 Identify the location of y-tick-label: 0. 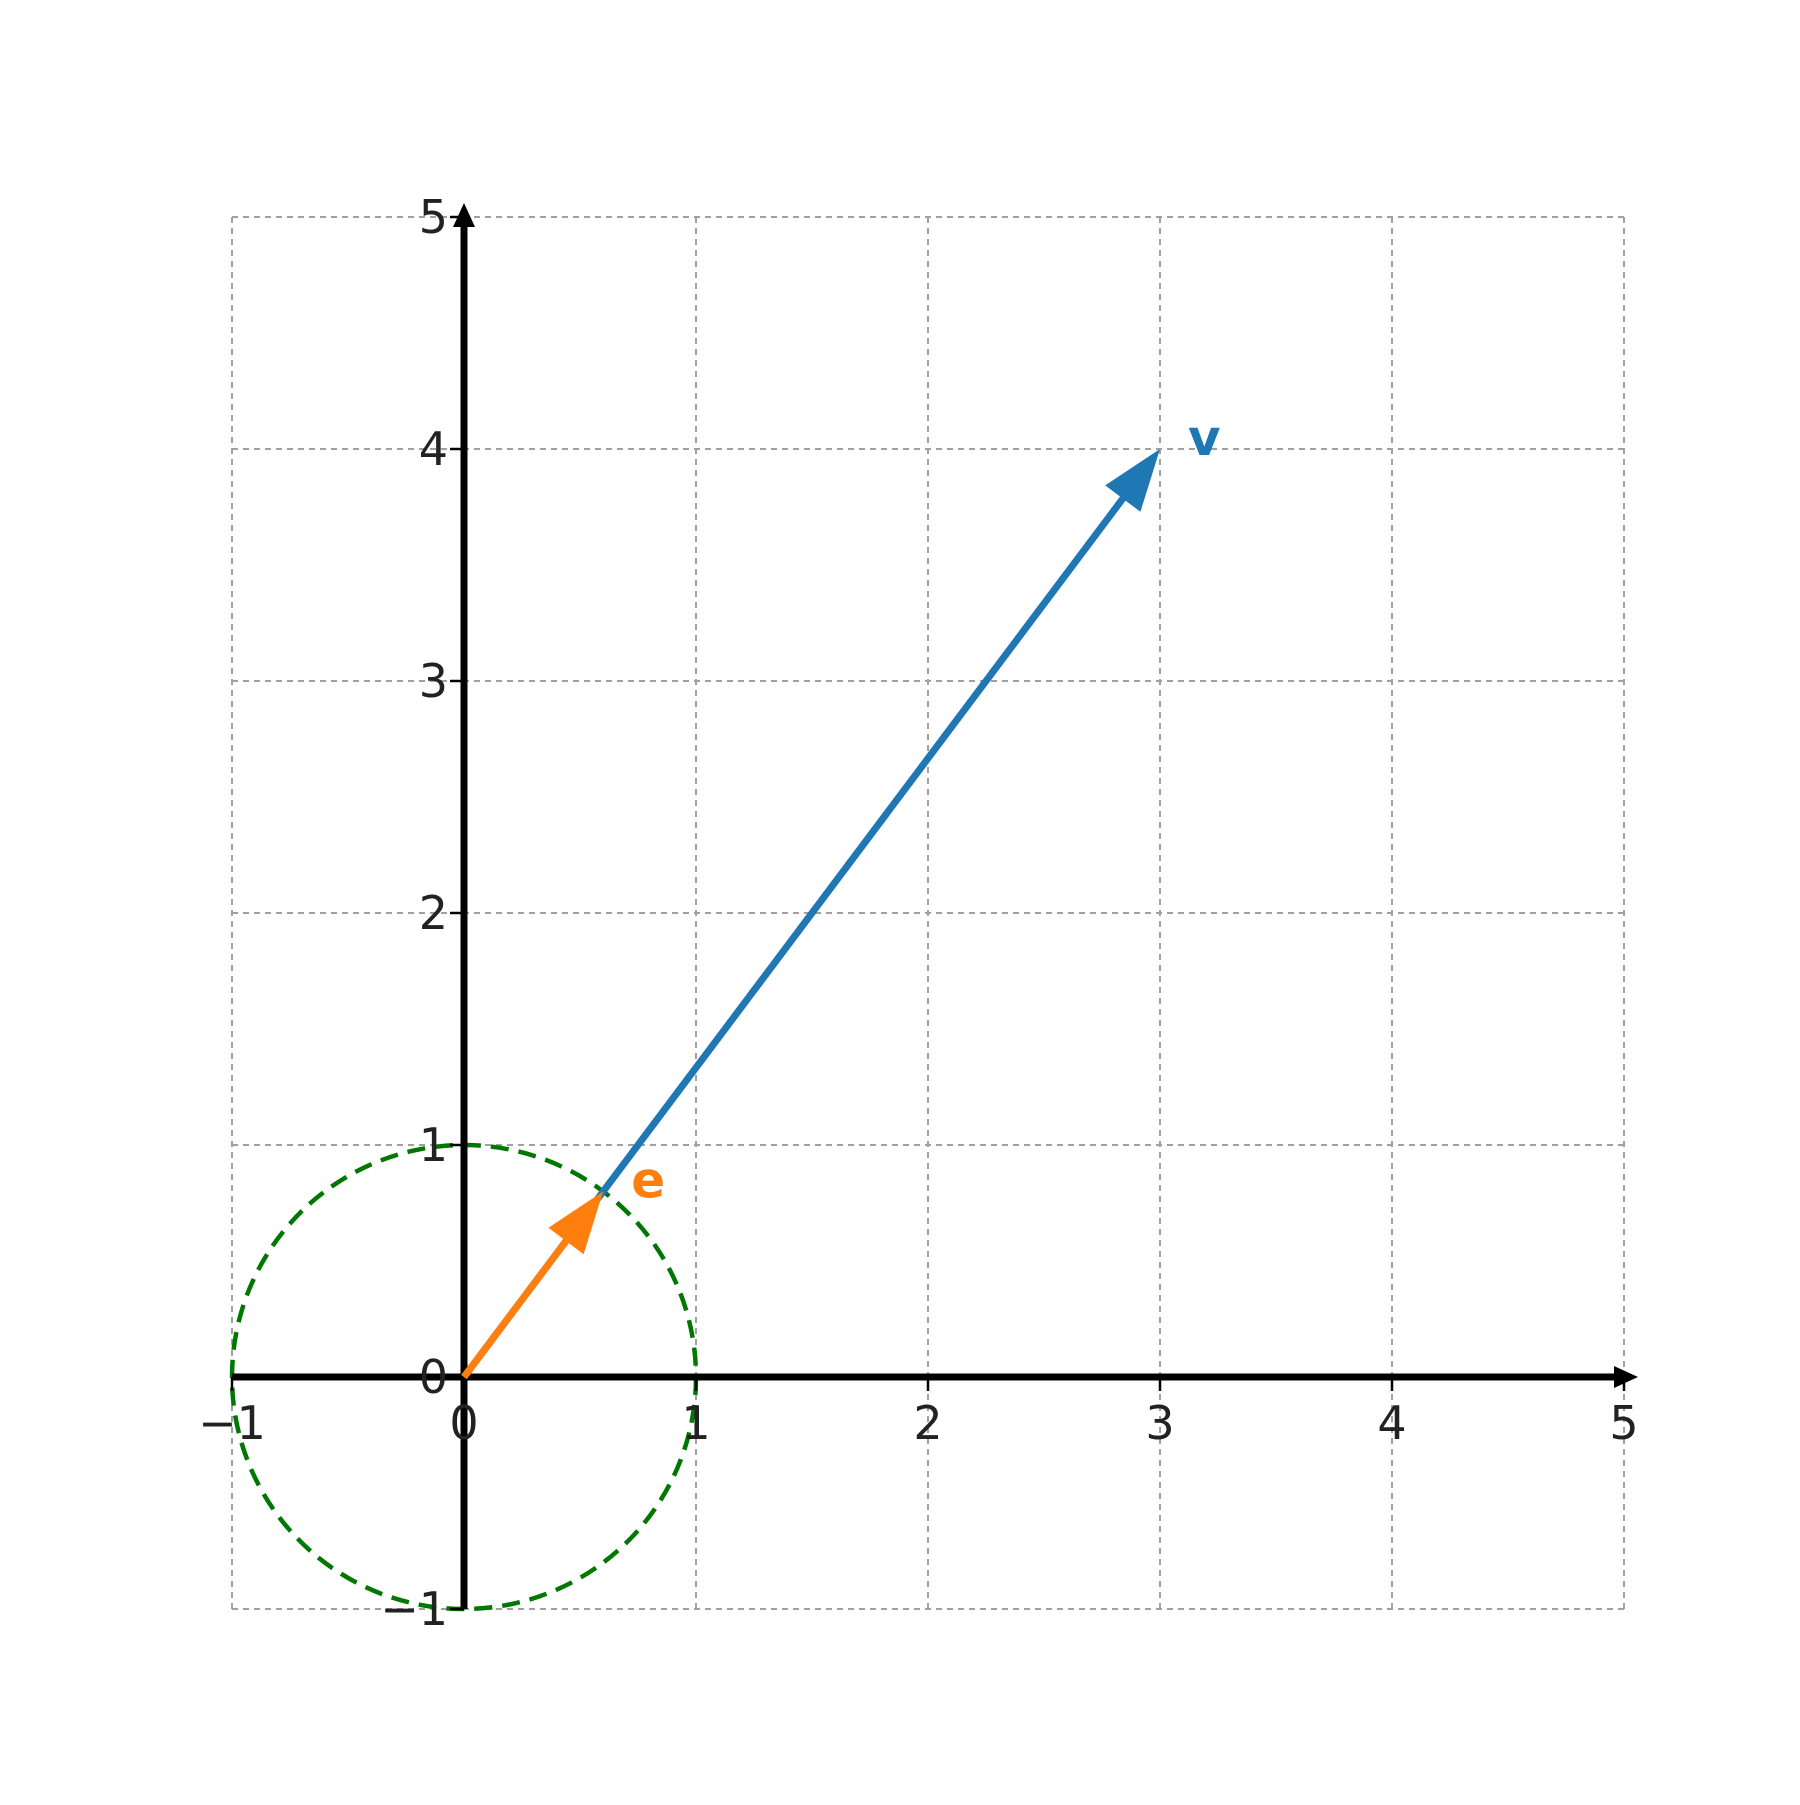
(433, 1377).